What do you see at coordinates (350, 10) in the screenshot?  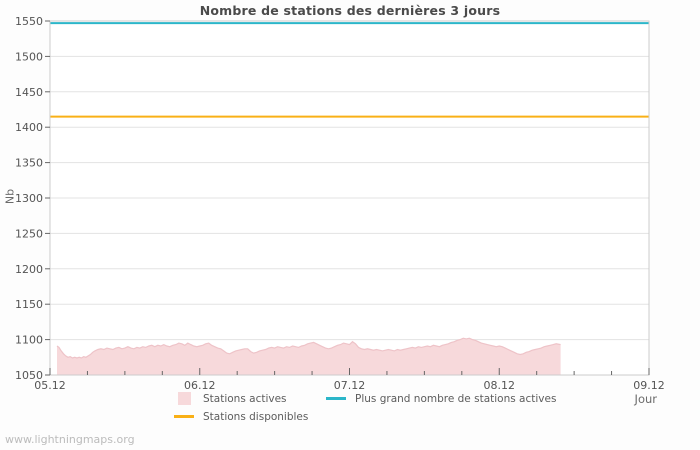 I see `chart-title: Nombre de stations des dernières 3 jours` at bounding box center [350, 10].